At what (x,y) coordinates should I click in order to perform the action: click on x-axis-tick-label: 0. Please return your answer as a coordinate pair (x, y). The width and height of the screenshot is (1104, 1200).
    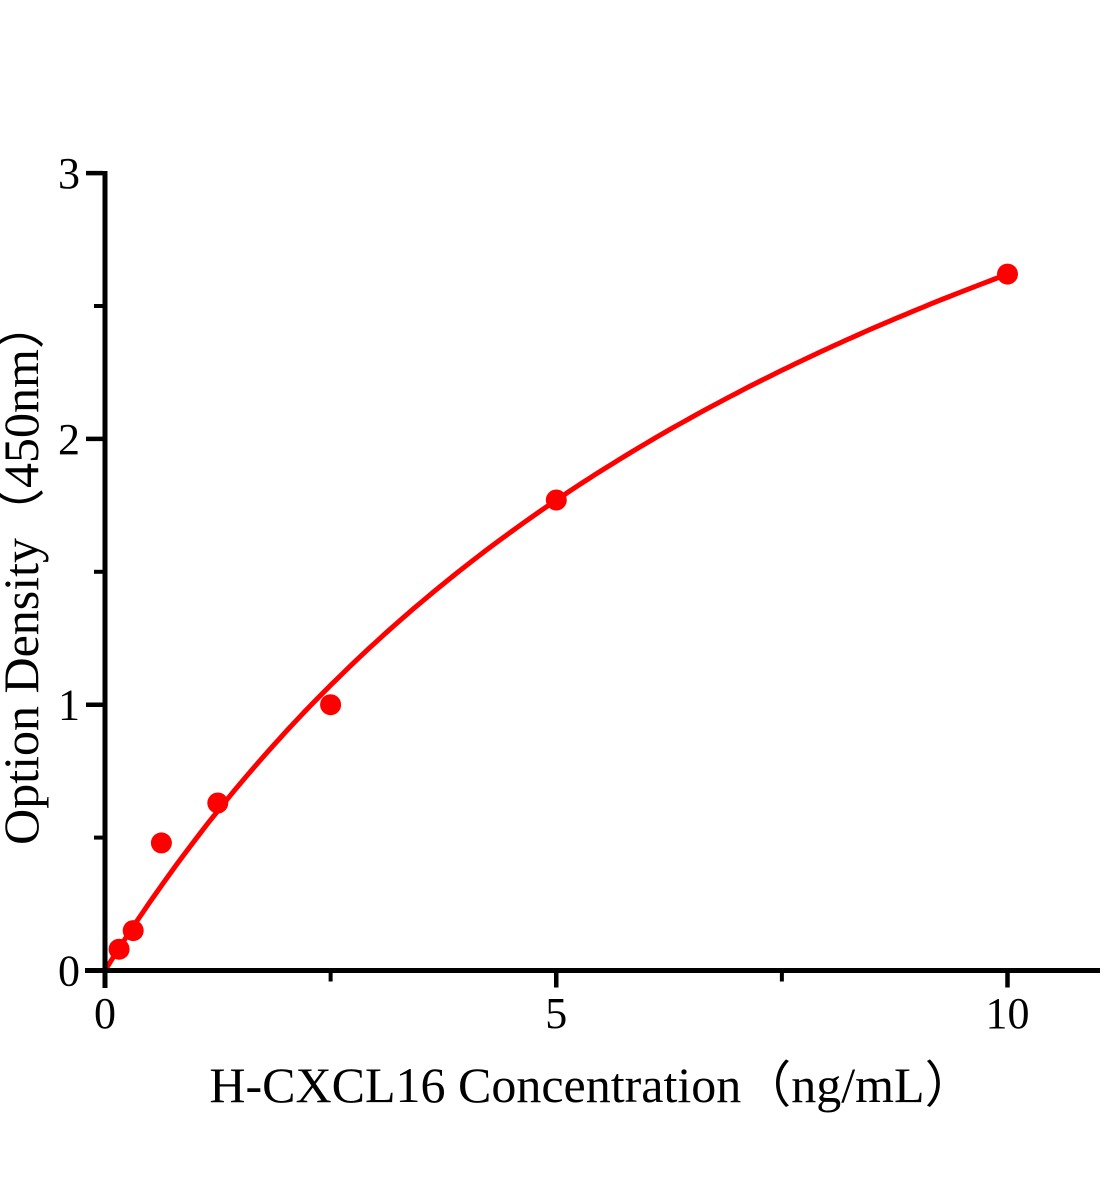
    Looking at the image, I should click on (105, 1013).